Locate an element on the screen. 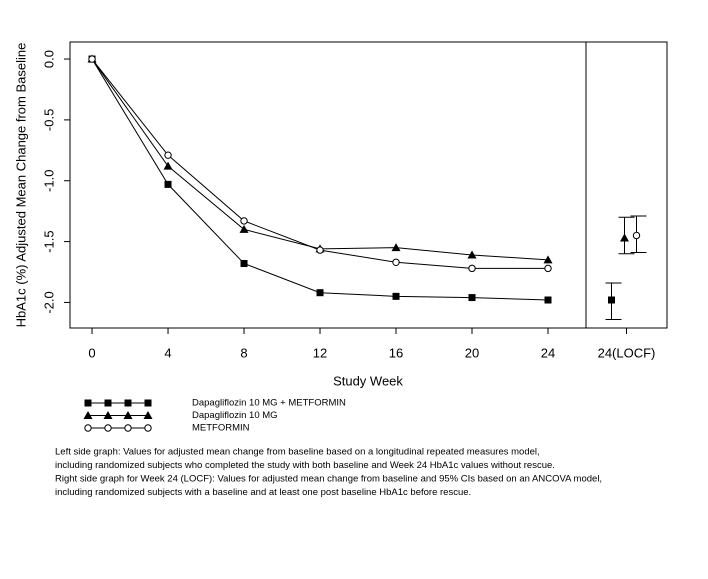  x-axis-label: Study Week is located at coordinates (368, 380).